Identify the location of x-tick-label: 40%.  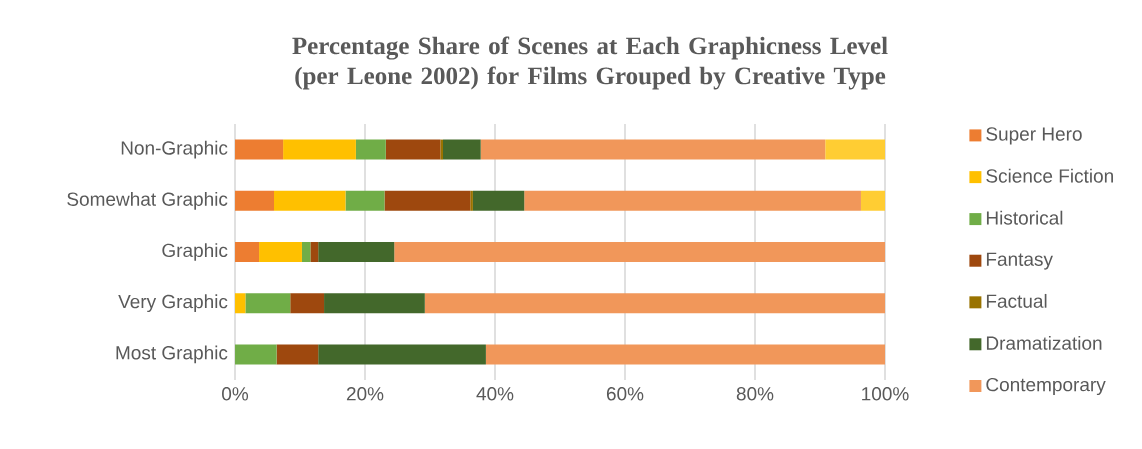
(495, 394).